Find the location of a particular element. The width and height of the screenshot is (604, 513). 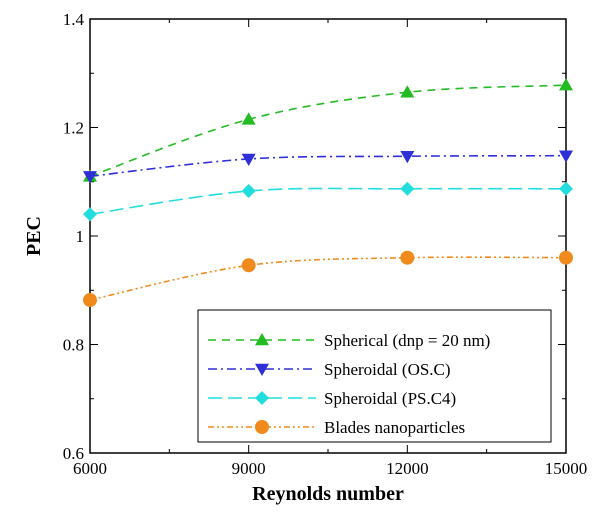

legend-item: Spheroidal (PS.C4) is located at coordinates (332, 398).